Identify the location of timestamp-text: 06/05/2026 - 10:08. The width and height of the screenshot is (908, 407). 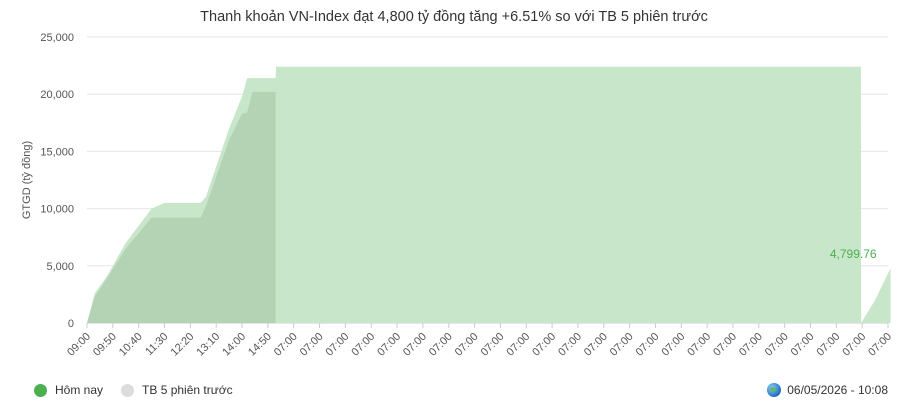
(837, 390).